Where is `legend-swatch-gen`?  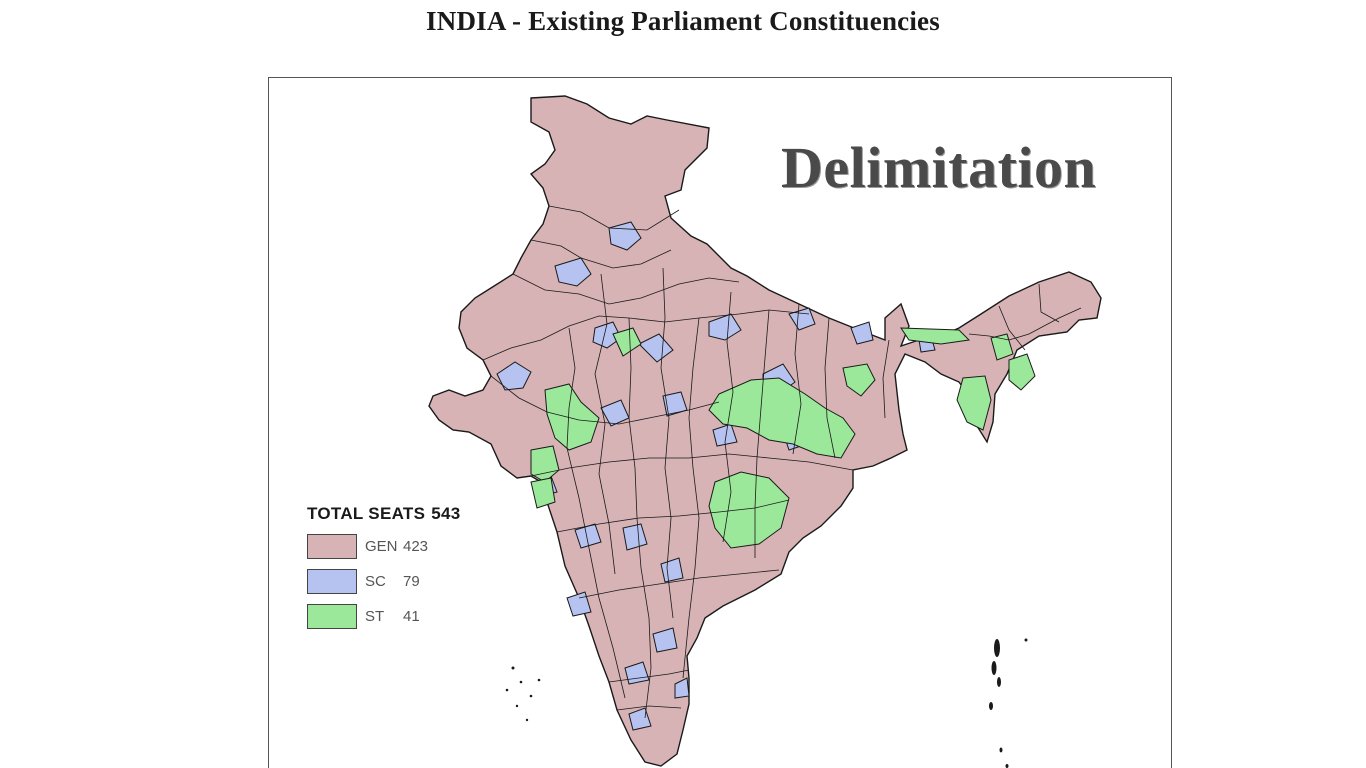 legend-swatch-gen is located at coordinates (332, 546).